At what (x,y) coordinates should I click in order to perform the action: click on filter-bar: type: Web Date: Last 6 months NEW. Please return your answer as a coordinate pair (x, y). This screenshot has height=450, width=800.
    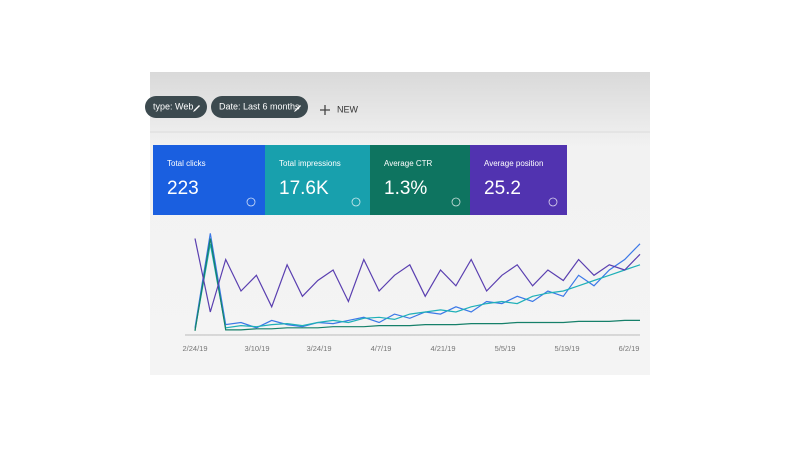
    Looking at the image, I should click on (252, 107).